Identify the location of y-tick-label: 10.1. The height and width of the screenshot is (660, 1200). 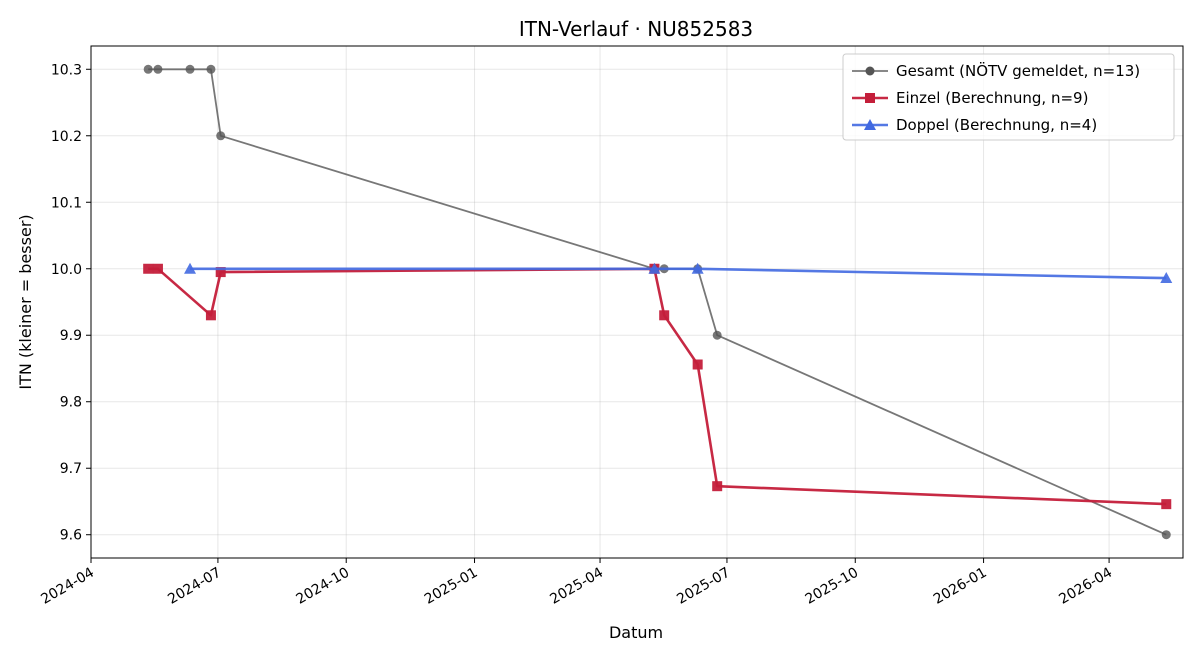
(66, 203).